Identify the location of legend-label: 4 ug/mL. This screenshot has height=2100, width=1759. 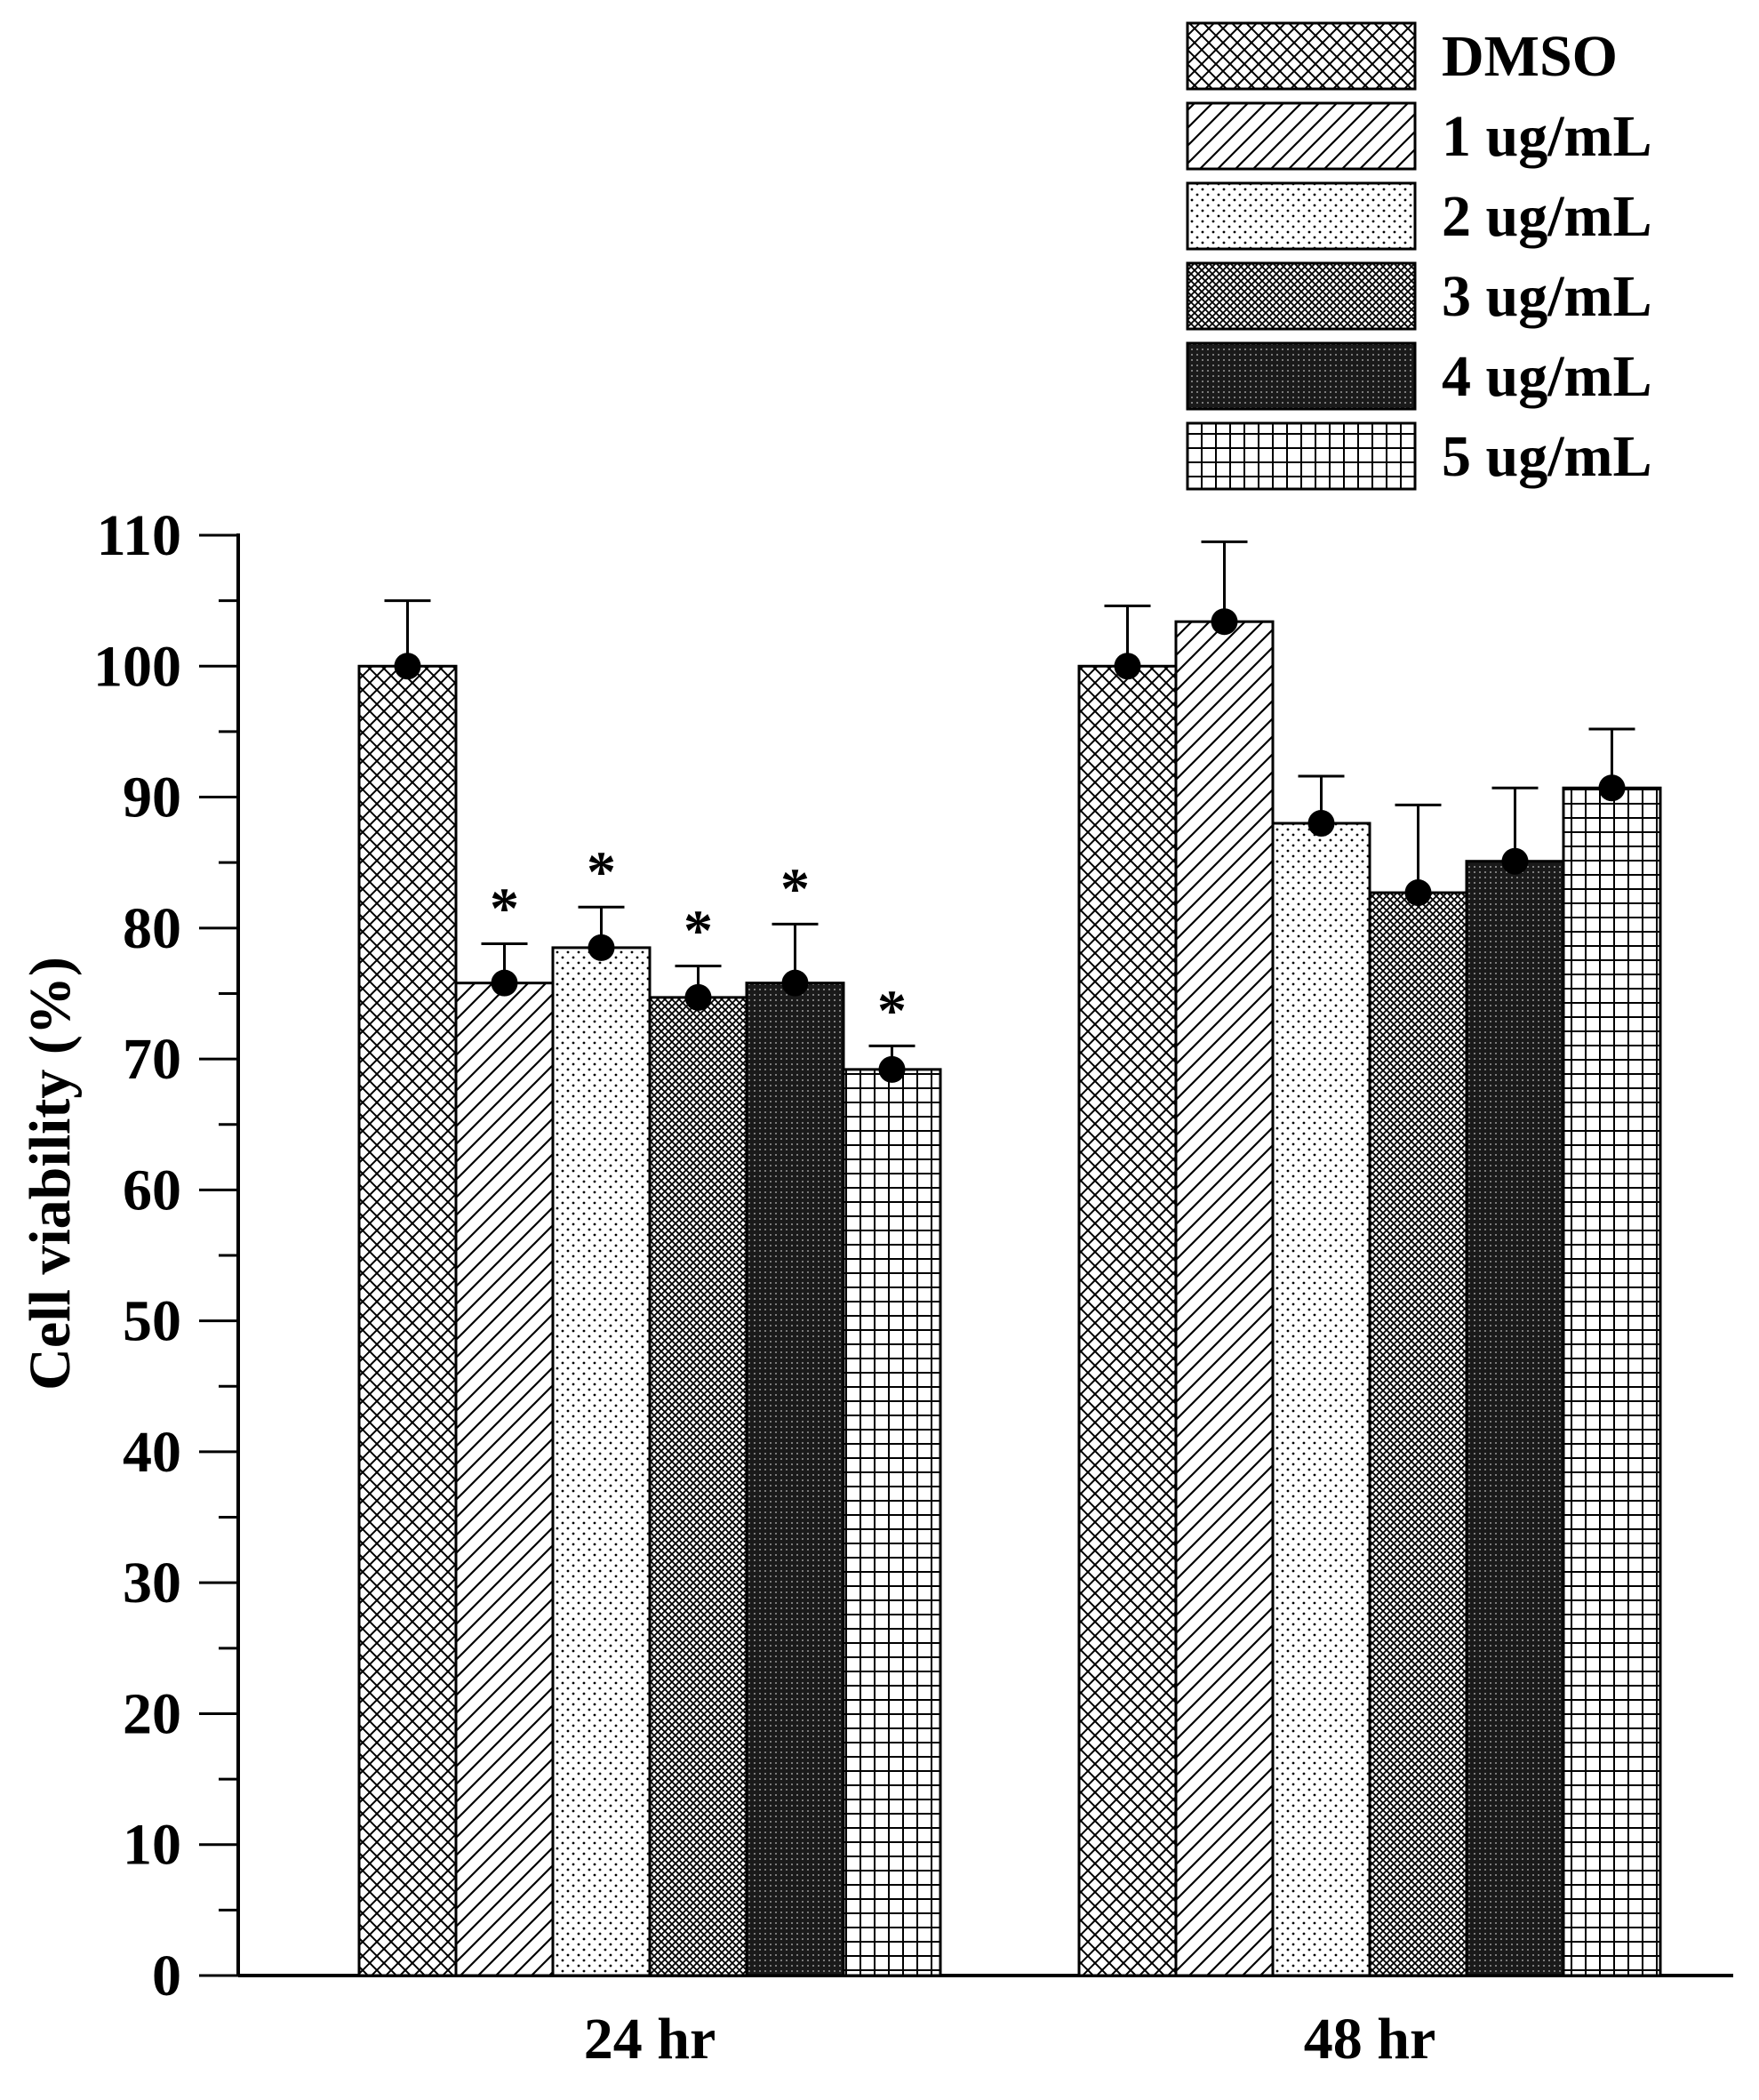
(1547, 376).